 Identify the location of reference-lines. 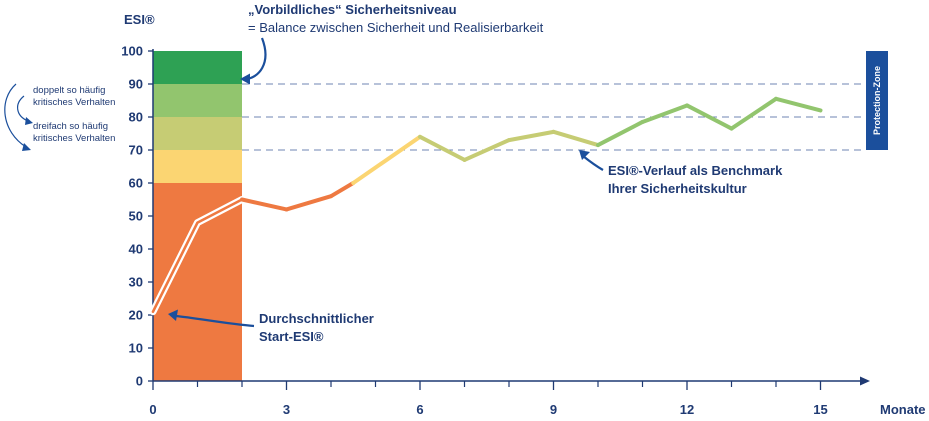
(554, 117).